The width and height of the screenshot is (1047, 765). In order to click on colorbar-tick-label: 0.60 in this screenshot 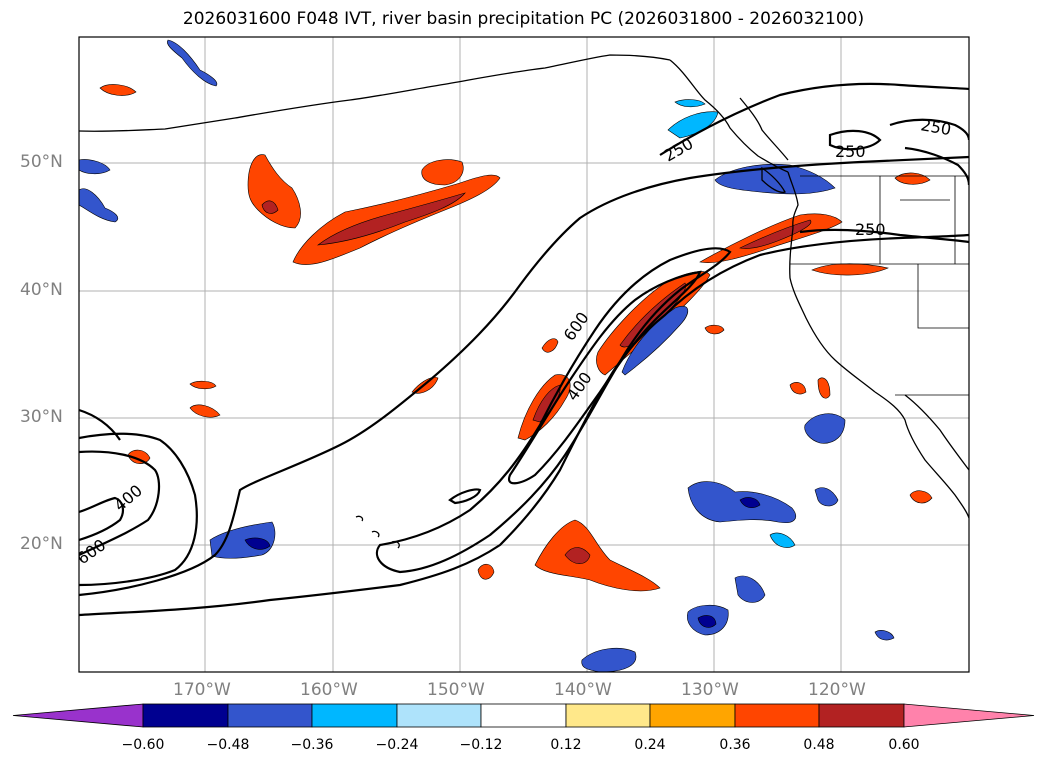, I will do `click(904, 745)`.